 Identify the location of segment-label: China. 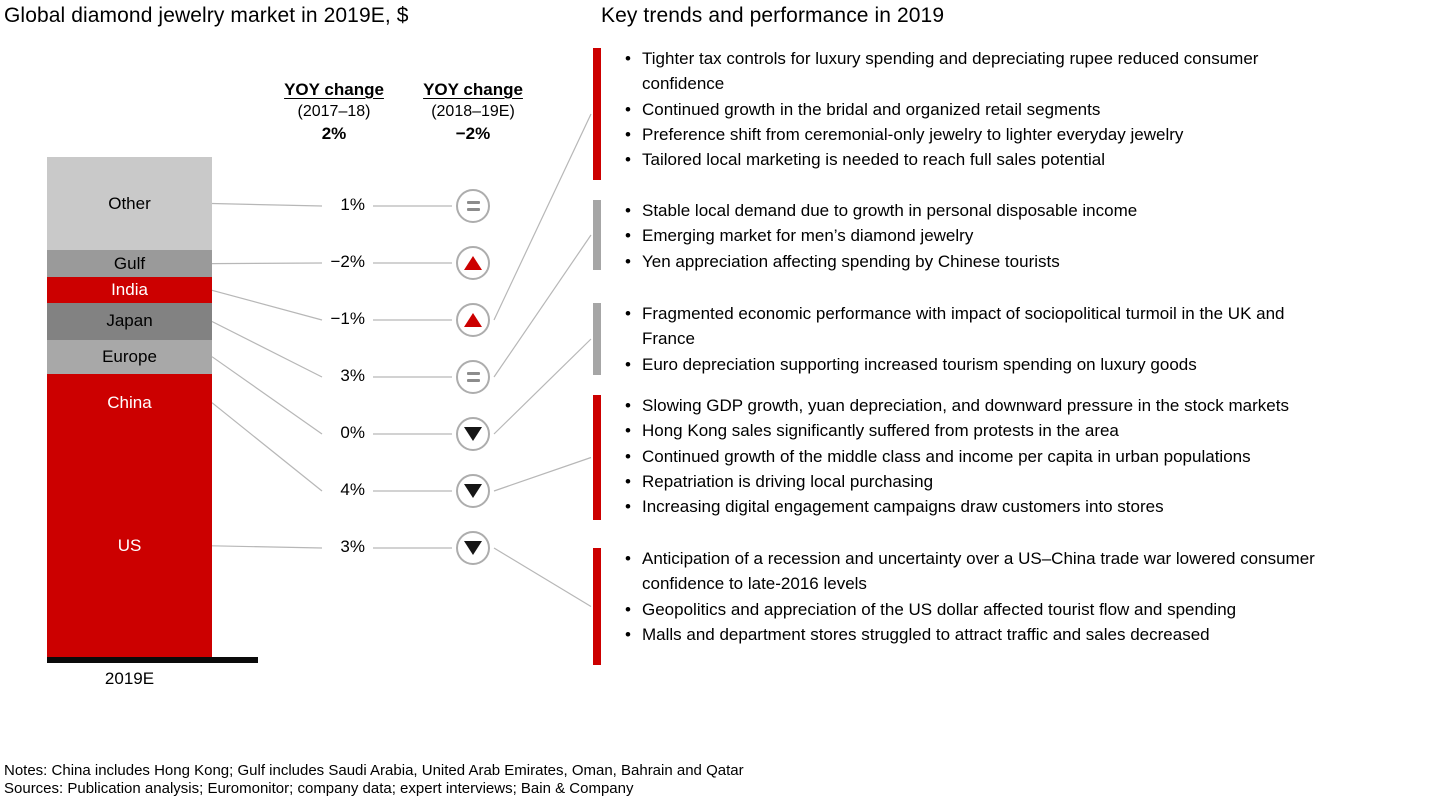
(129, 402).